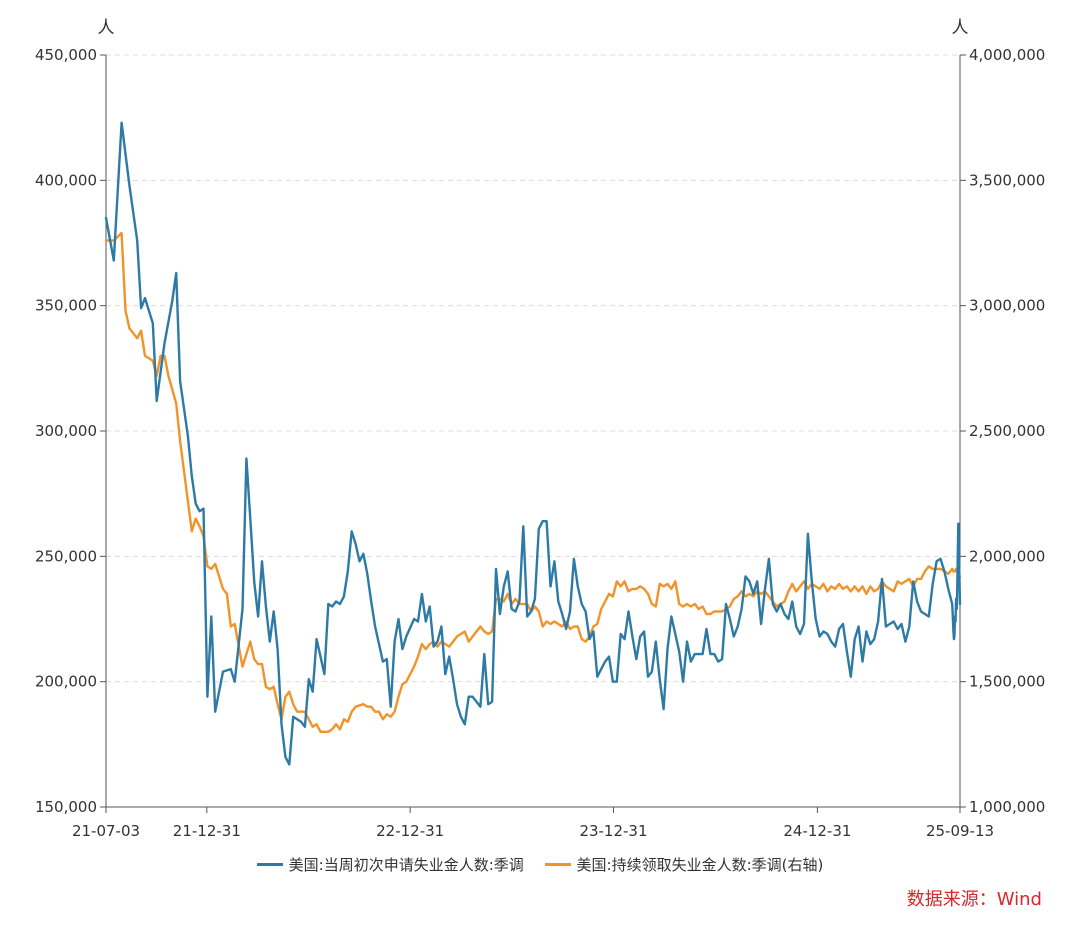 The width and height of the screenshot is (1080, 926). I want to click on left-tick-label: 400,000, so click(66, 180).